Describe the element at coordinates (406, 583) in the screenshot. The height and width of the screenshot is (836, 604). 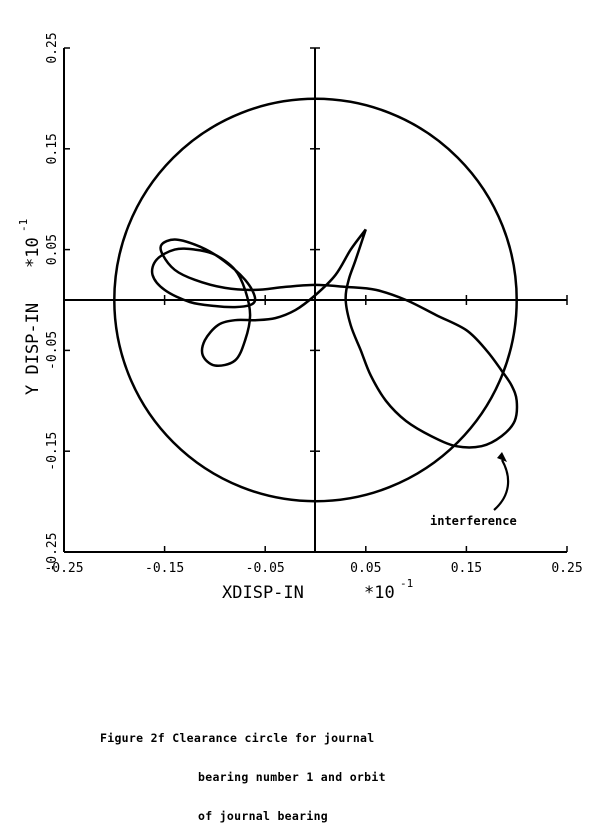
I see `x-axis-exponent: -1` at that location.